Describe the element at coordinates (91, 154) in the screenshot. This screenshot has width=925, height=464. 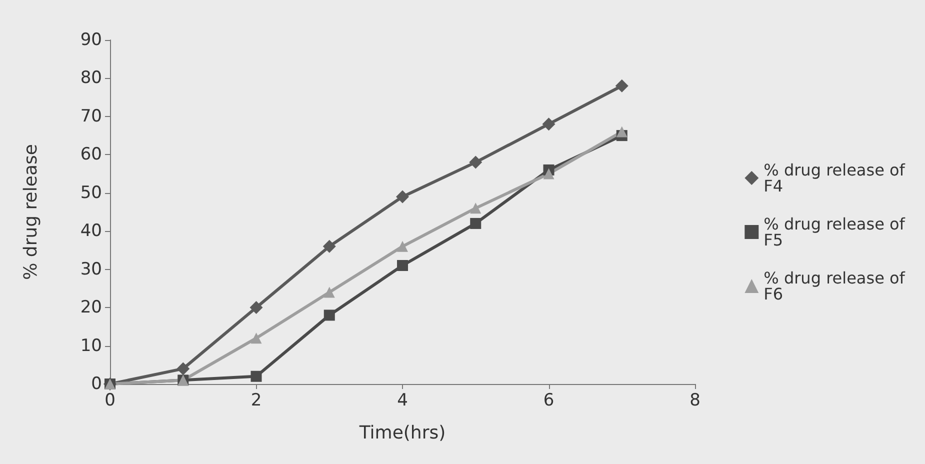
I see `y-tick-label: 60` at that location.